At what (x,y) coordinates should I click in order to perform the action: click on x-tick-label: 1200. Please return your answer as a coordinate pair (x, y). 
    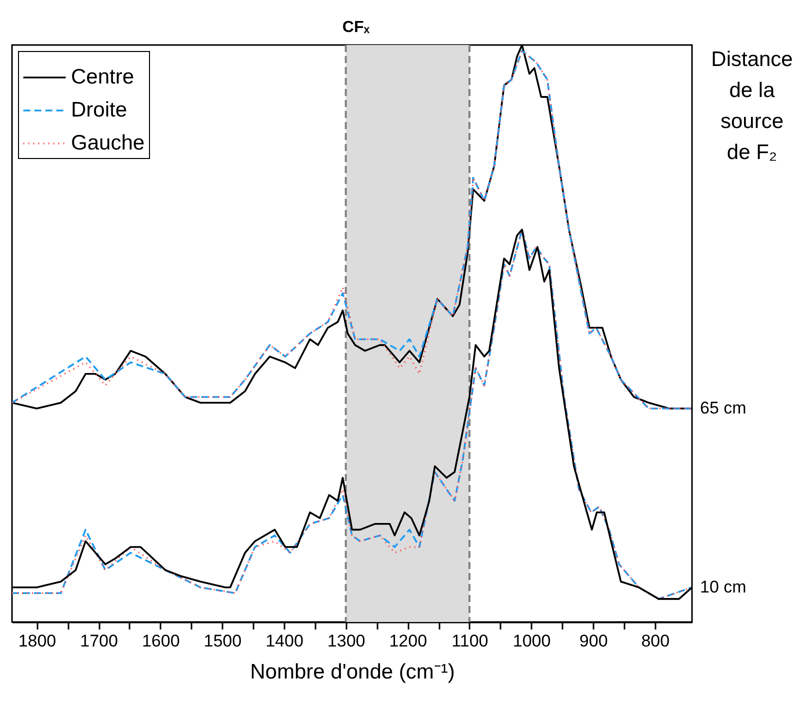
    Looking at the image, I should click on (408, 641).